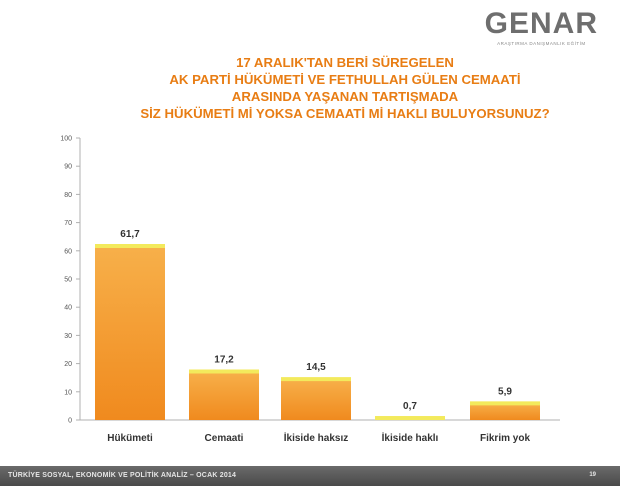  Describe the element at coordinates (68, 364) in the screenshot. I see `y-tick-label: 20` at that location.